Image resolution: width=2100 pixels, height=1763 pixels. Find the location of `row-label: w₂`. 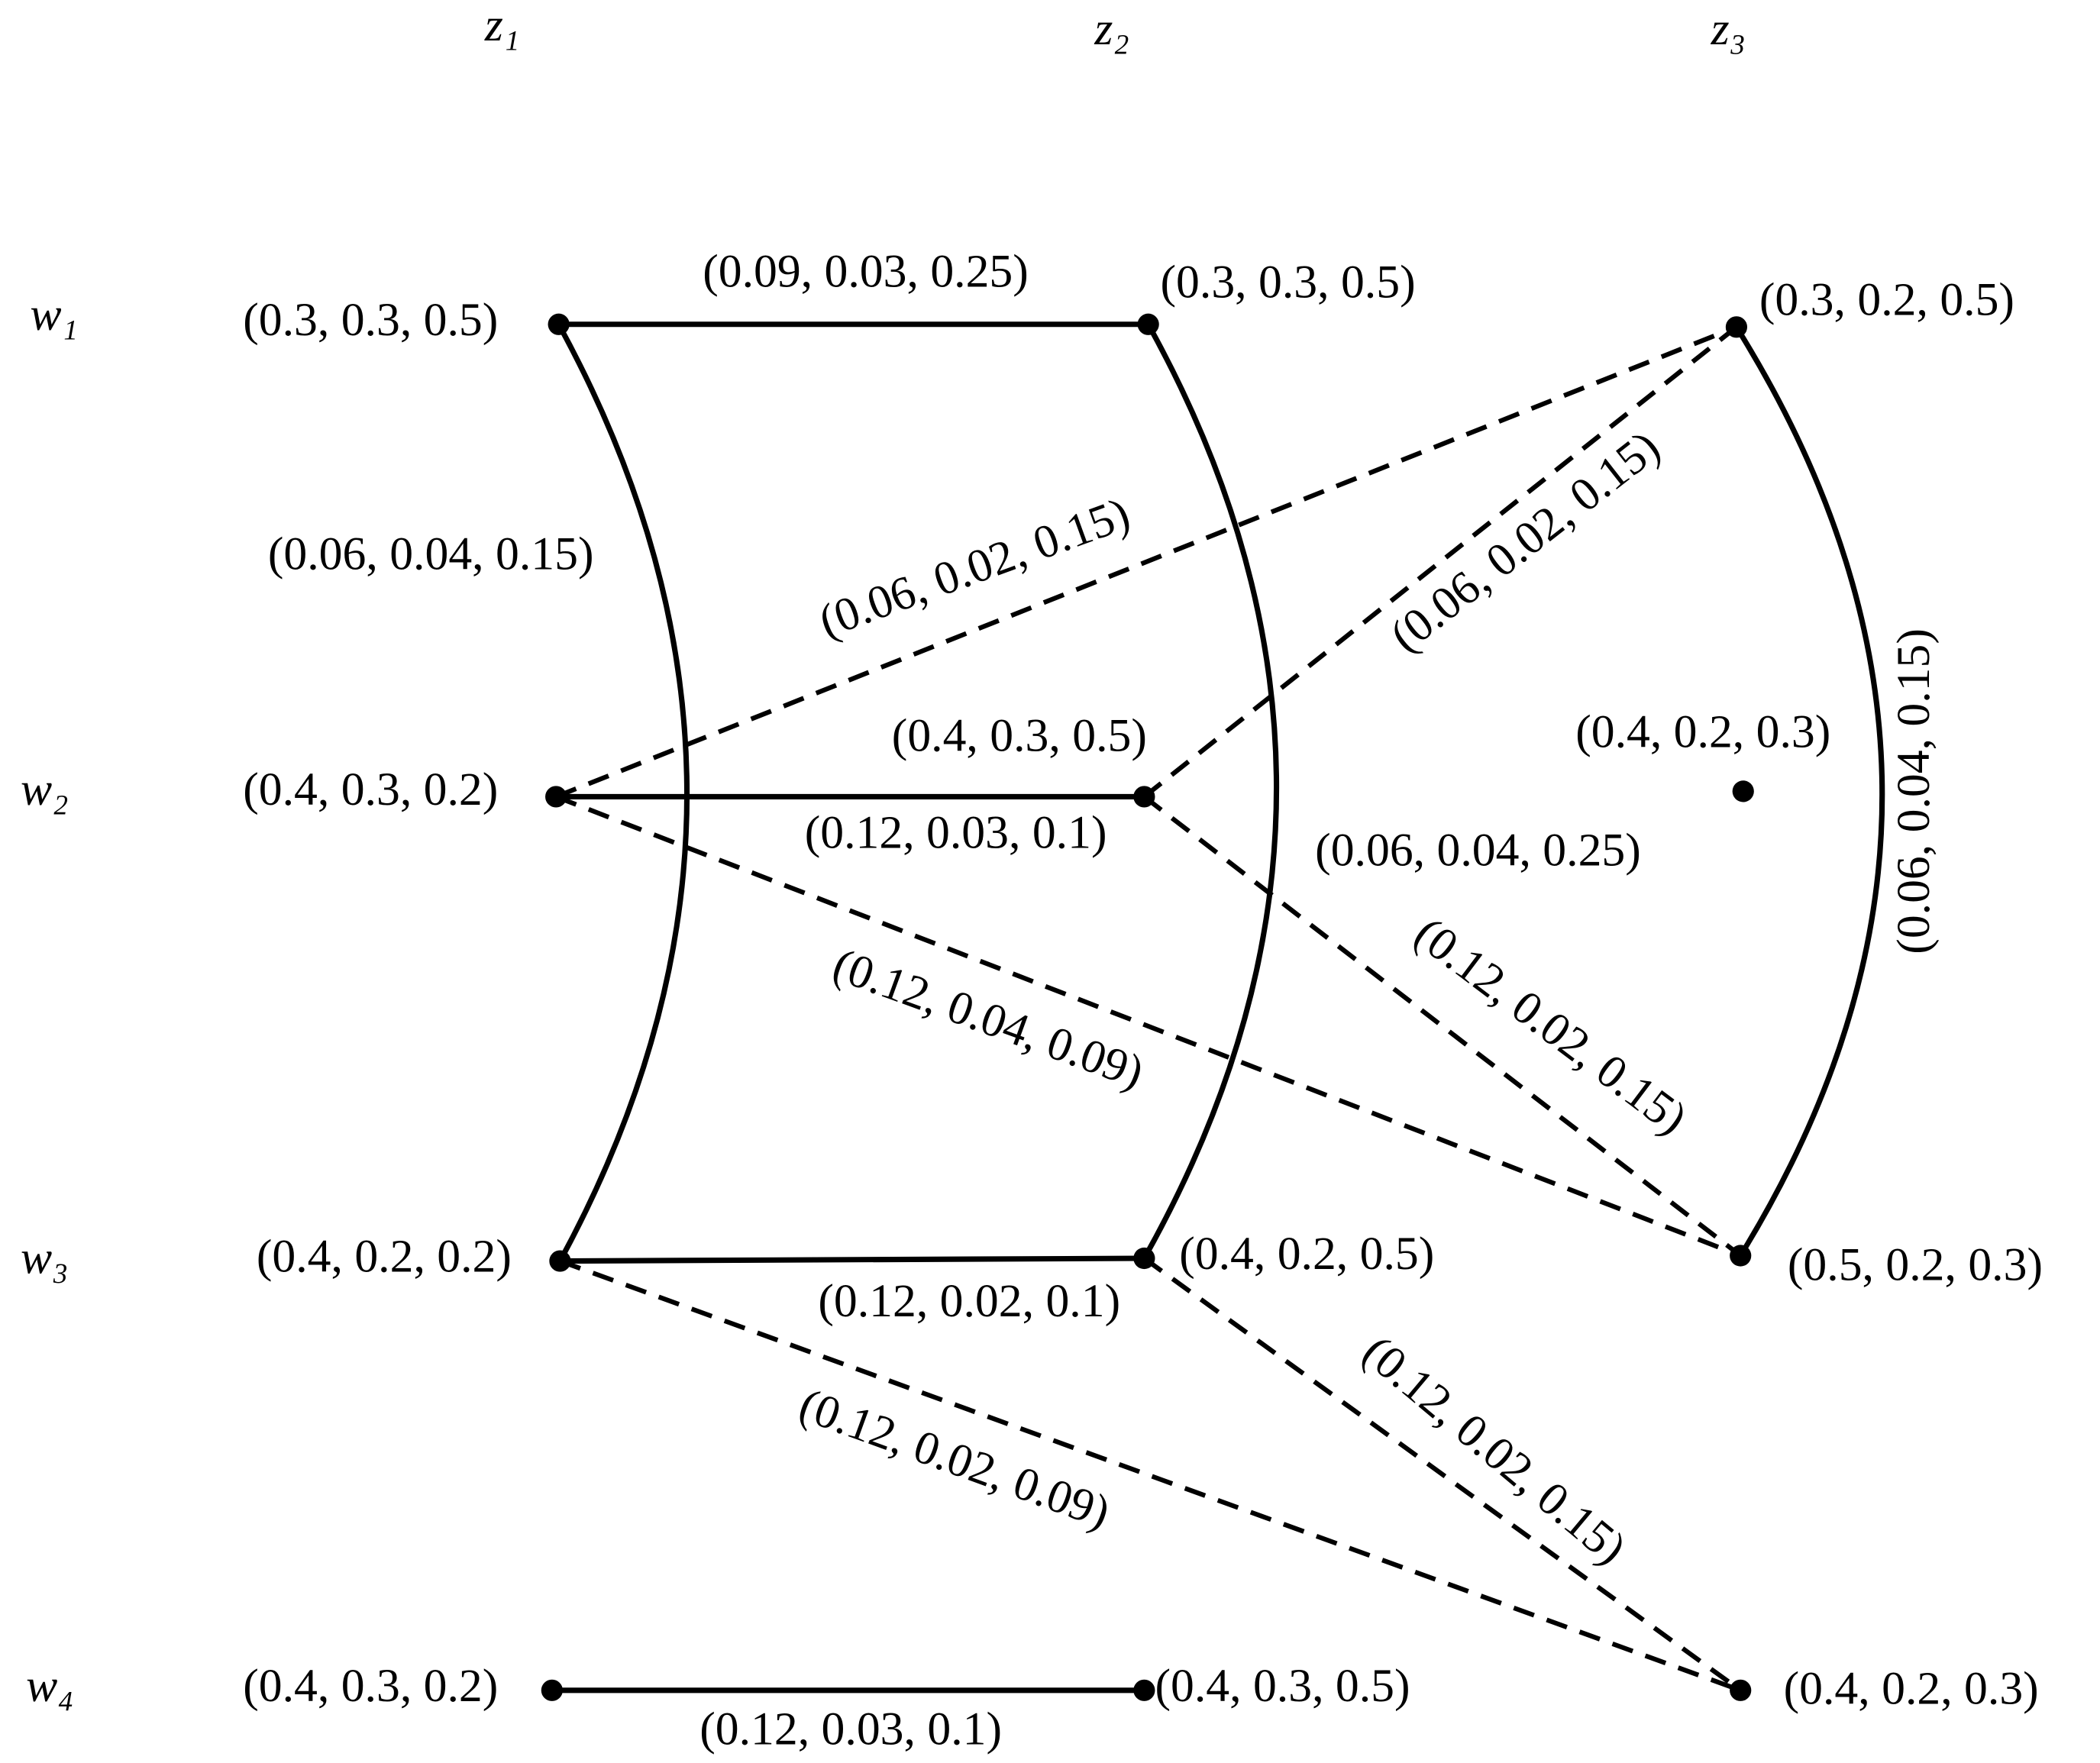

row-label: w₂ is located at coordinates (45, 790).